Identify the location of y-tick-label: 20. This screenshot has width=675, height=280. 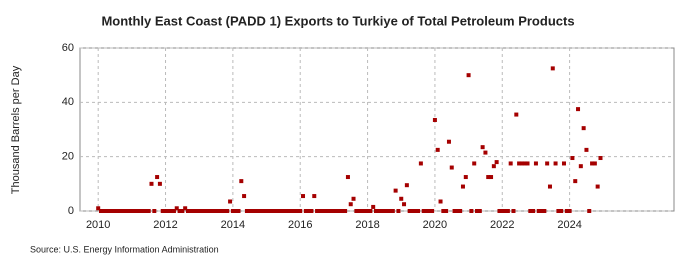
(68, 157).